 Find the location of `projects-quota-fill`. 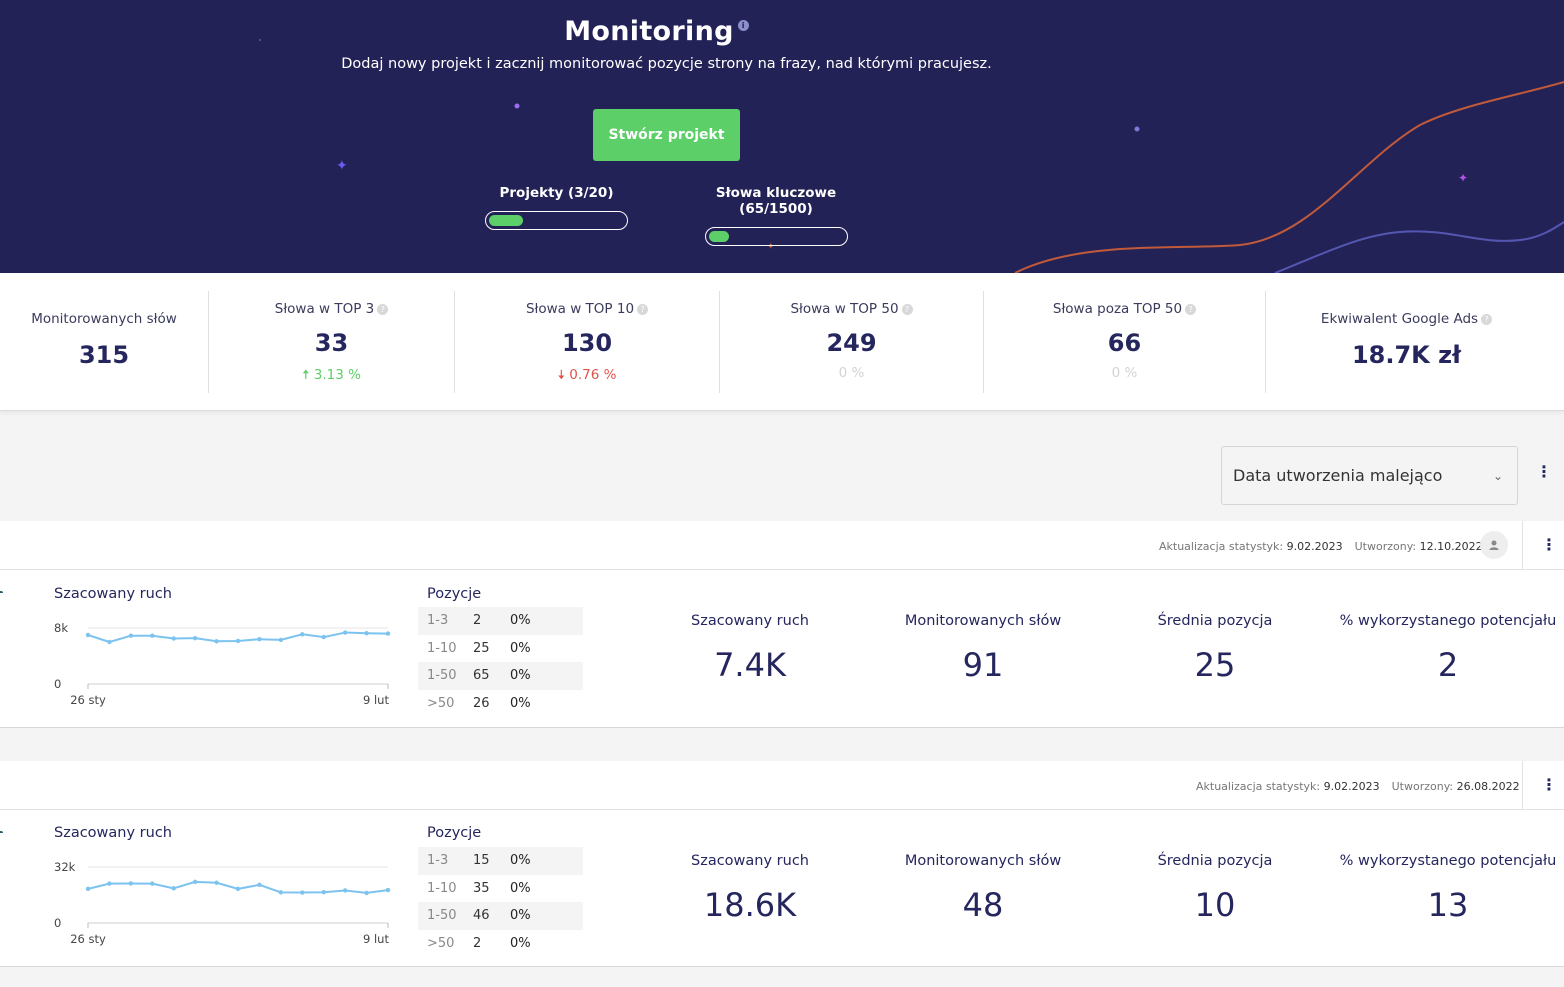

projects-quota-fill is located at coordinates (506, 220).